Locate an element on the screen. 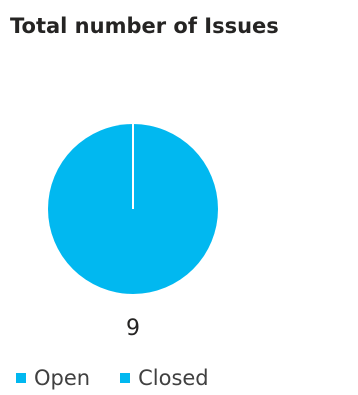 Image resolution: width=358 pixels, height=395 pixels. chart-legend: Open Closed is located at coordinates (127, 378).